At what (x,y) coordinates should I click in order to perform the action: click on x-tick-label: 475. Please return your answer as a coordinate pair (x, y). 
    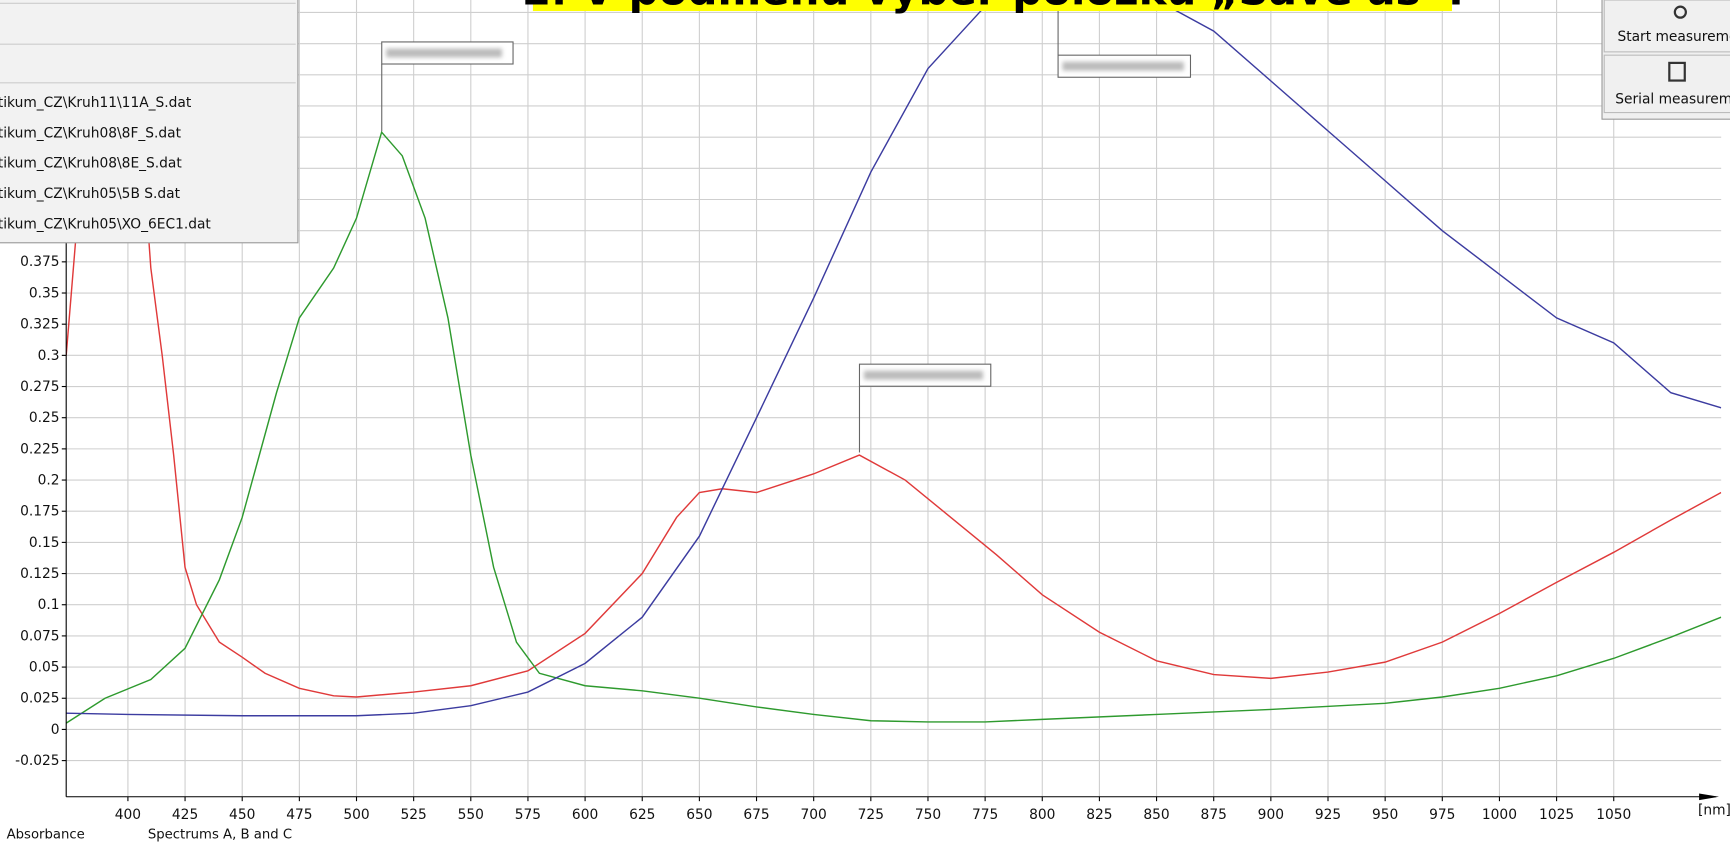
    Looking at the image, I should click on (299, 815).